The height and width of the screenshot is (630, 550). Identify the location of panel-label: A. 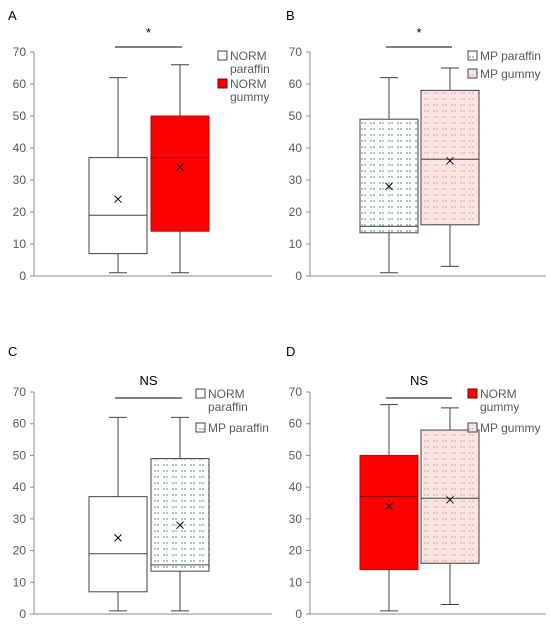
(12, 15).